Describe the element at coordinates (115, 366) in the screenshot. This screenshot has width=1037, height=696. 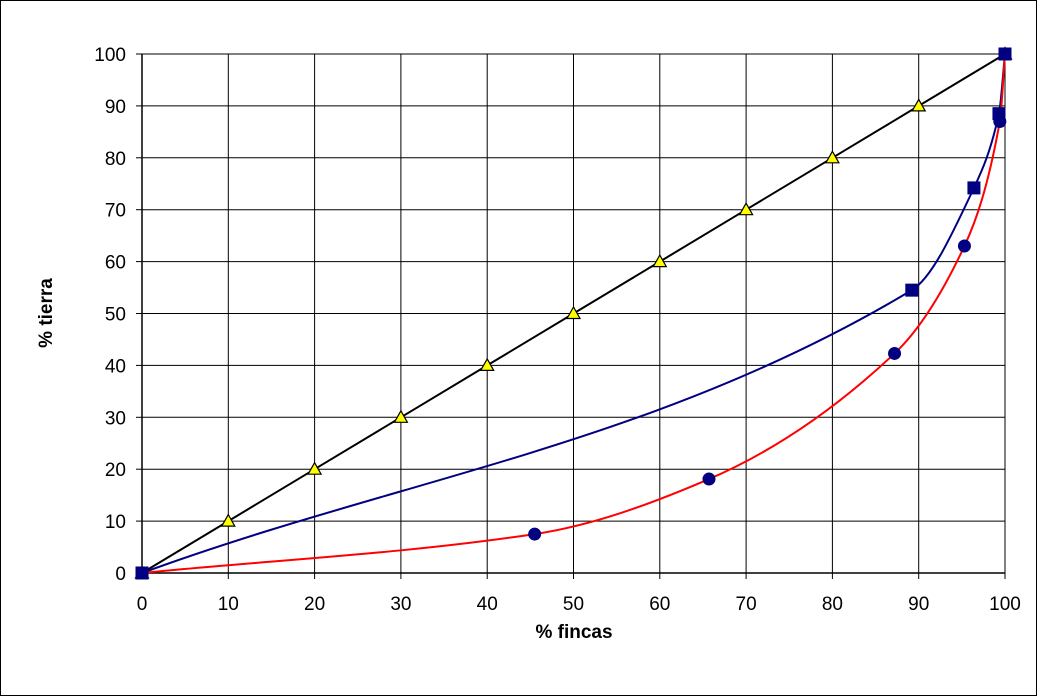
I see `y-tick-label: 40` at that location.